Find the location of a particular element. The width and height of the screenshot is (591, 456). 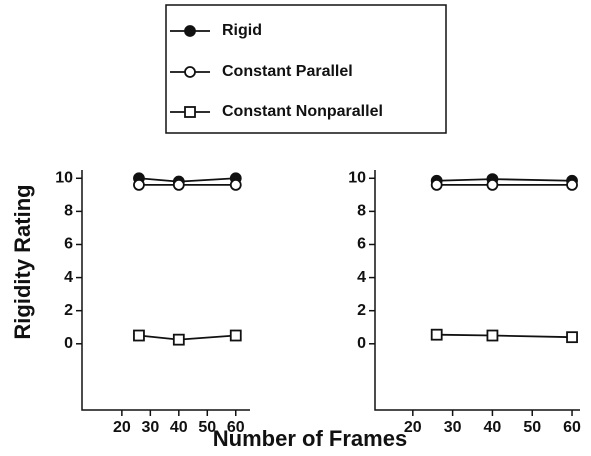

y-axis-label: Rigidity Rating is located at coordinates (22, 261).